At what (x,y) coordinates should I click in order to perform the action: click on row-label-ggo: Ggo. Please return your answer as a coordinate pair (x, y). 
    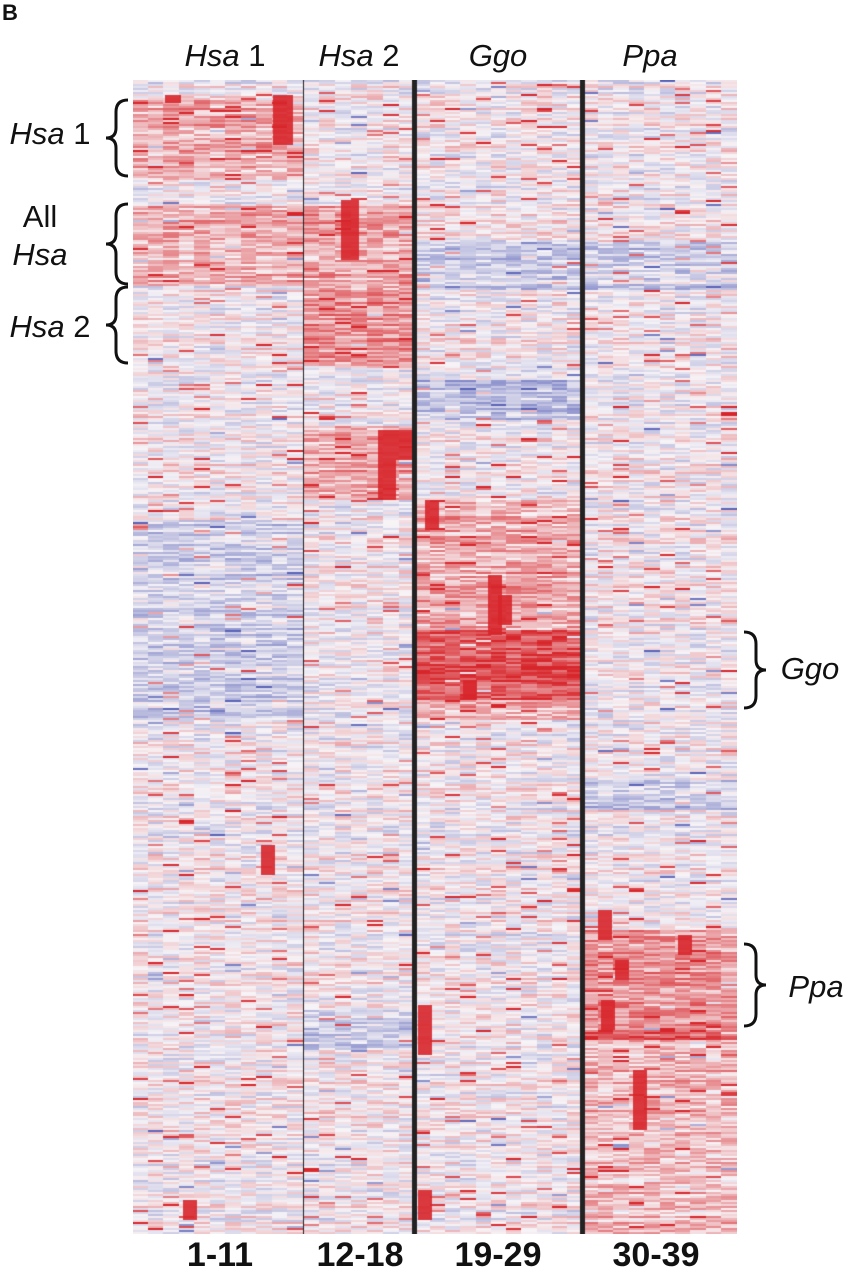
    Looking at the image, I should click on (810, 668).